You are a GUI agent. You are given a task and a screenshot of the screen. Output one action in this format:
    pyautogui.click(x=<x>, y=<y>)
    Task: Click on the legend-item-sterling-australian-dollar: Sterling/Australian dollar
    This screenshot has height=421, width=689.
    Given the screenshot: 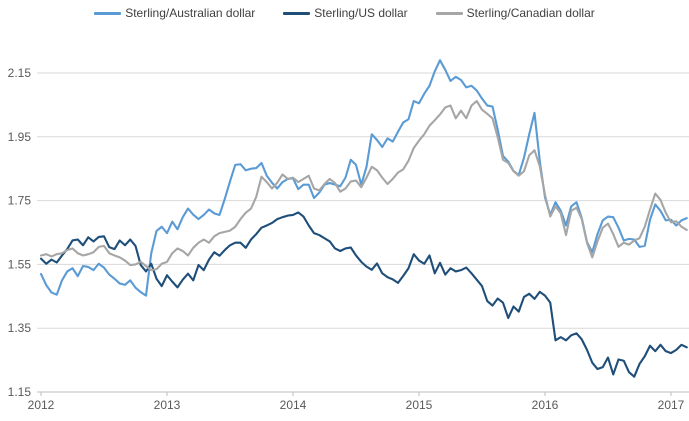 What is the action you would take?
    pyautogui.click(x=174, y=13)
    